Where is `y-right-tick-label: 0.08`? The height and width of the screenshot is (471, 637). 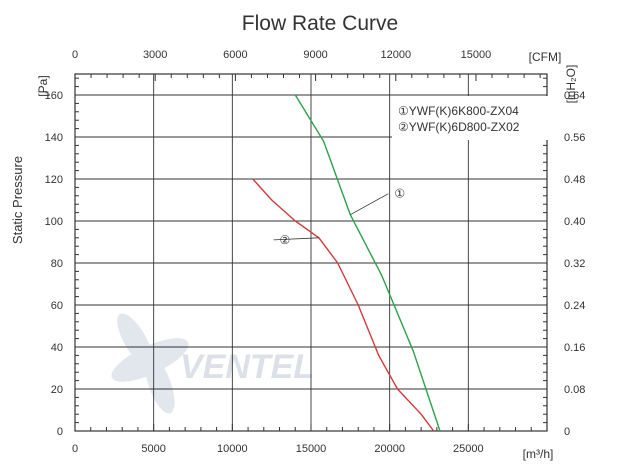
y-right-tick-label: 0.08 is located at coordinates (574, 390).